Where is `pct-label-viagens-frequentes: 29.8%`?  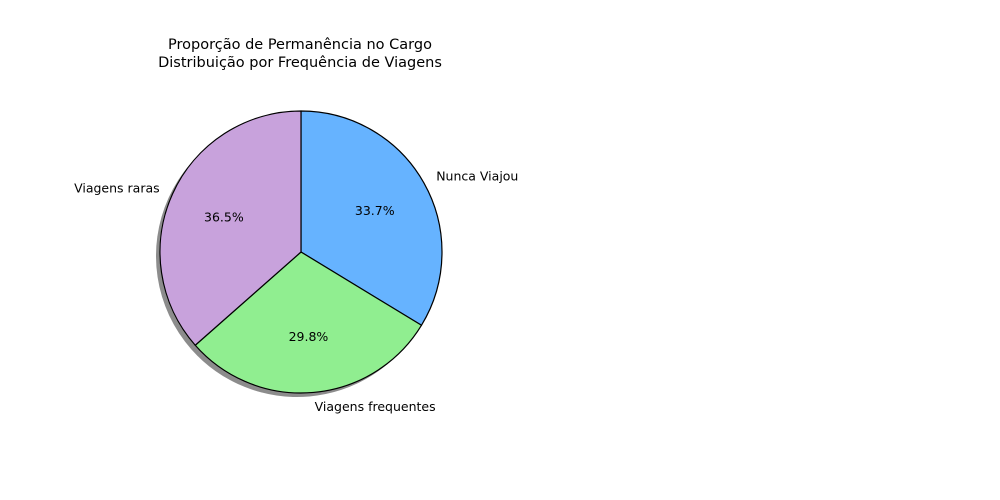
pct-label-viagens-frequentes: 29.8% is located at coordinates (309, 336).